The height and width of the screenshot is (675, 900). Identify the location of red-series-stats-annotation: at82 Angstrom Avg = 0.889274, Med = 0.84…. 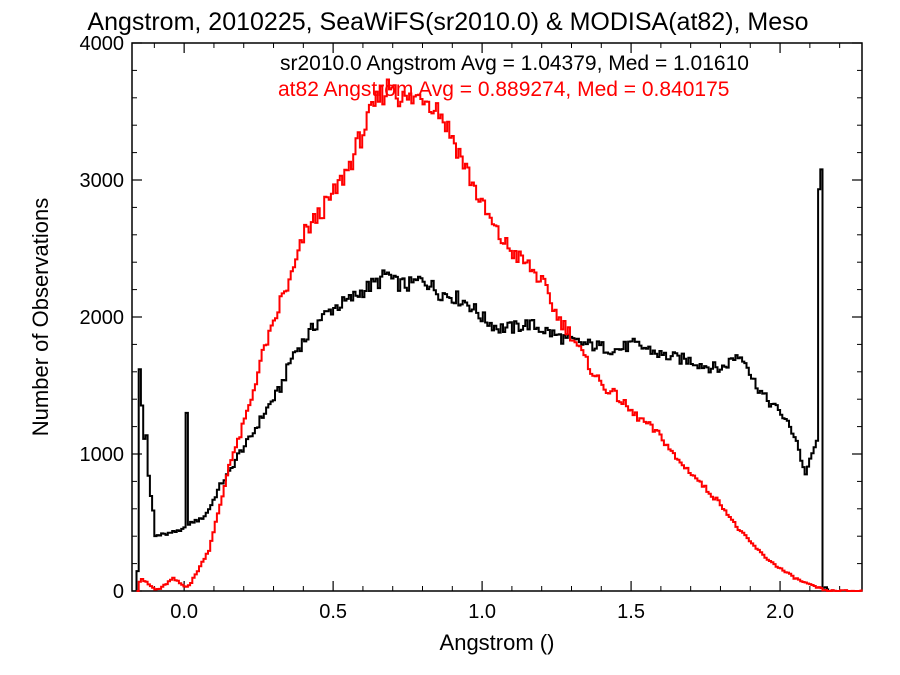
(503, 89).